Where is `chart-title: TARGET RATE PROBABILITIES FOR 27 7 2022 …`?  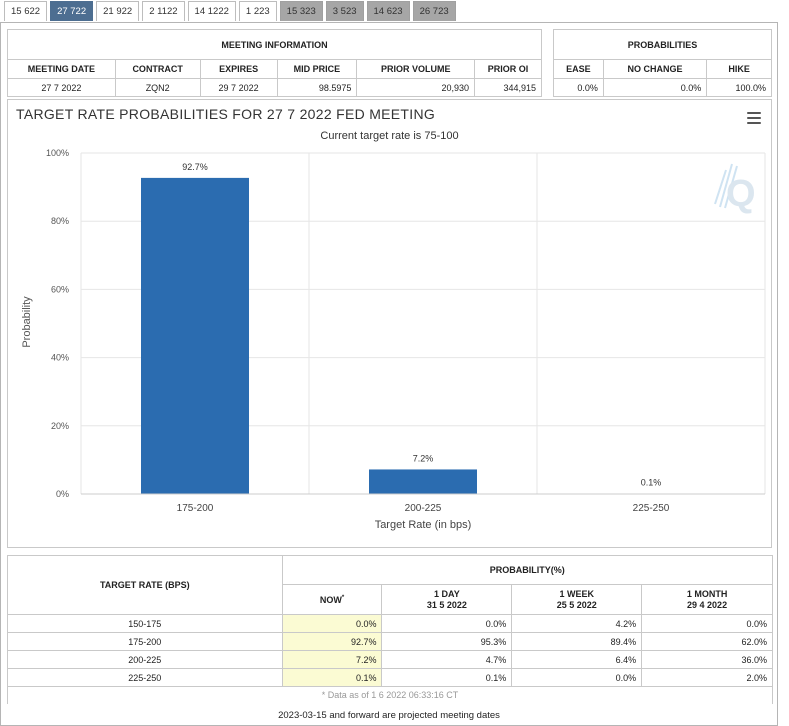
chart-title: TARGET RATE PROBABILITIES FOR 27 7 2022 … is located at coordinates (226, 114).